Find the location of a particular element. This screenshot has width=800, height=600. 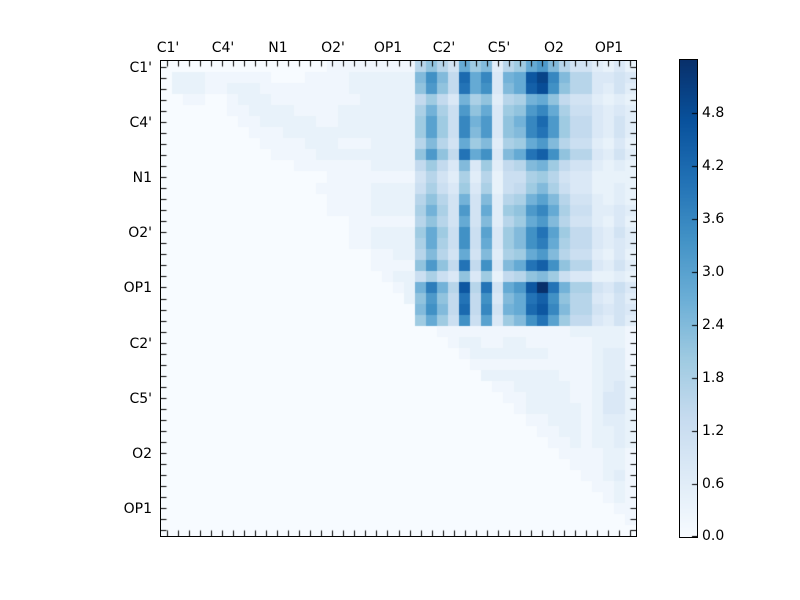

colorbar-canvas is located at coordinates (688, 298).